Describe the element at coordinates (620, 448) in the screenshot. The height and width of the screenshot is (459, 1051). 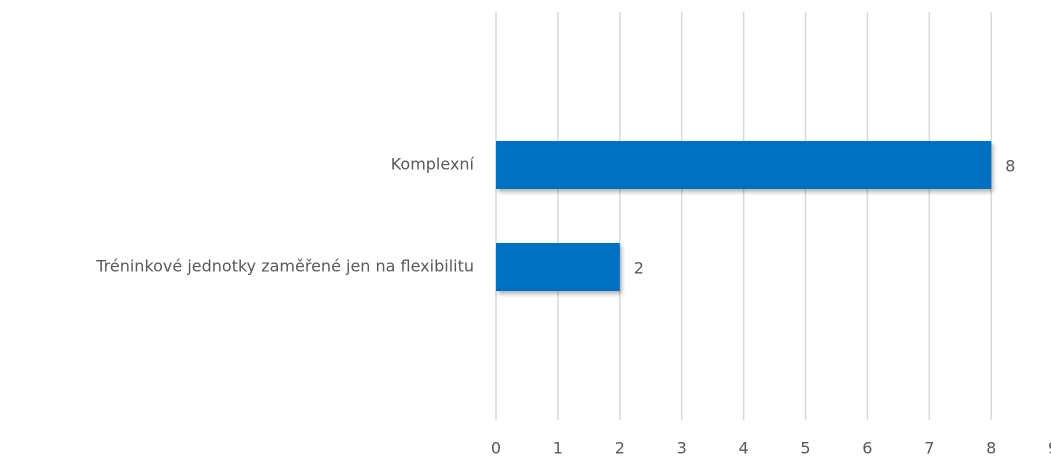
I see `x-tick-label: 2` at that location.